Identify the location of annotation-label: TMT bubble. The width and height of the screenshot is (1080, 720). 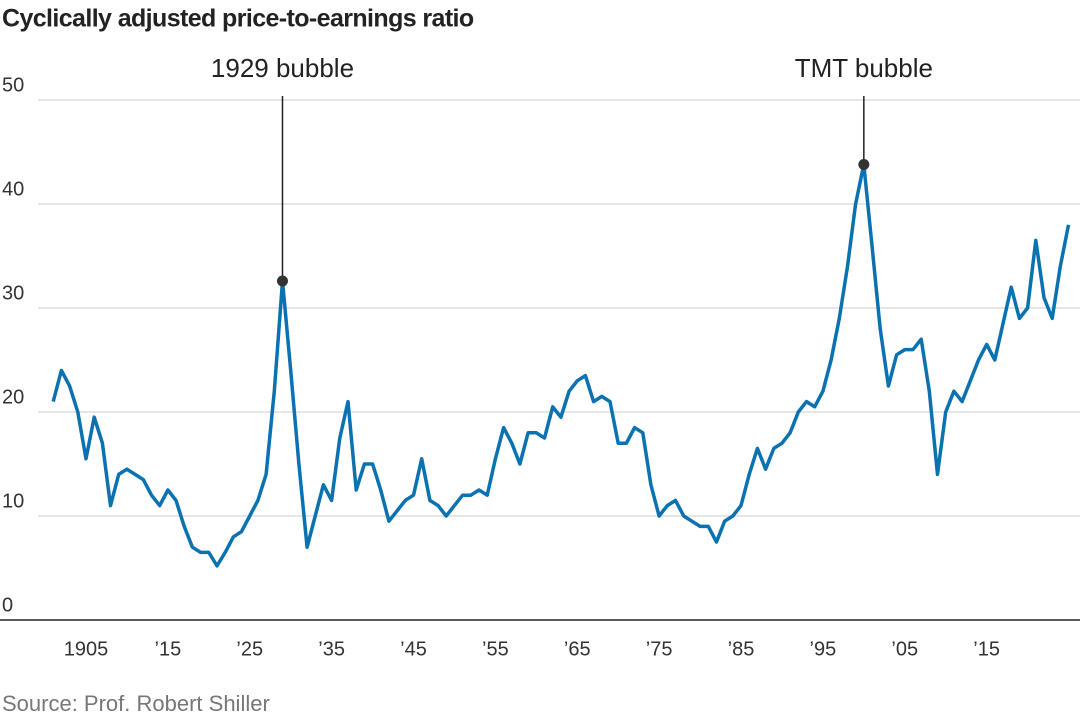
(864, 68).